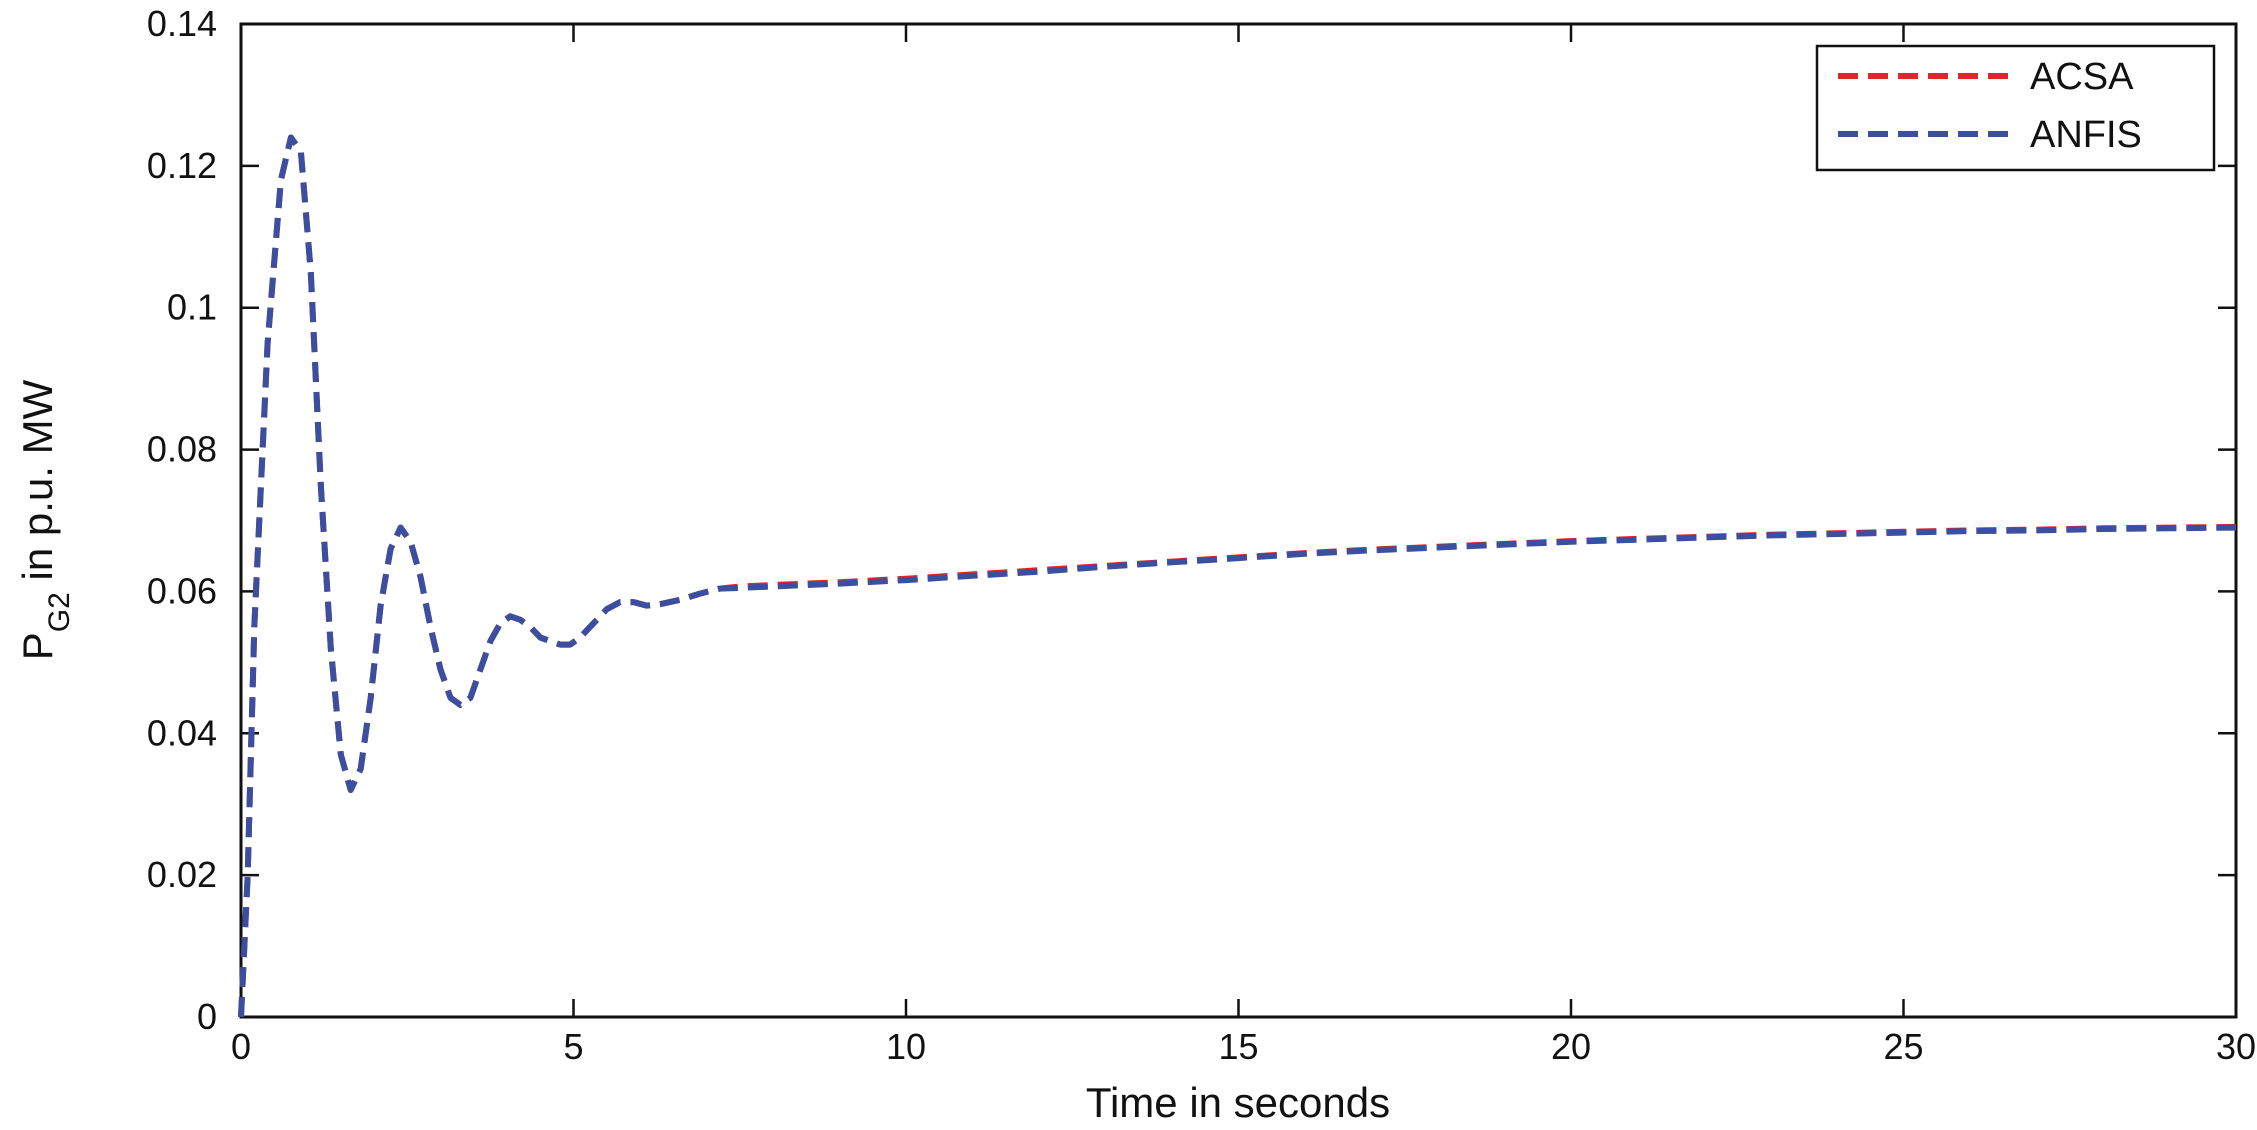  What do you see at coordinates (182, 590) in the screenshot?
I see `y-tick-label: 0.06` at bounding box center [182, 590].